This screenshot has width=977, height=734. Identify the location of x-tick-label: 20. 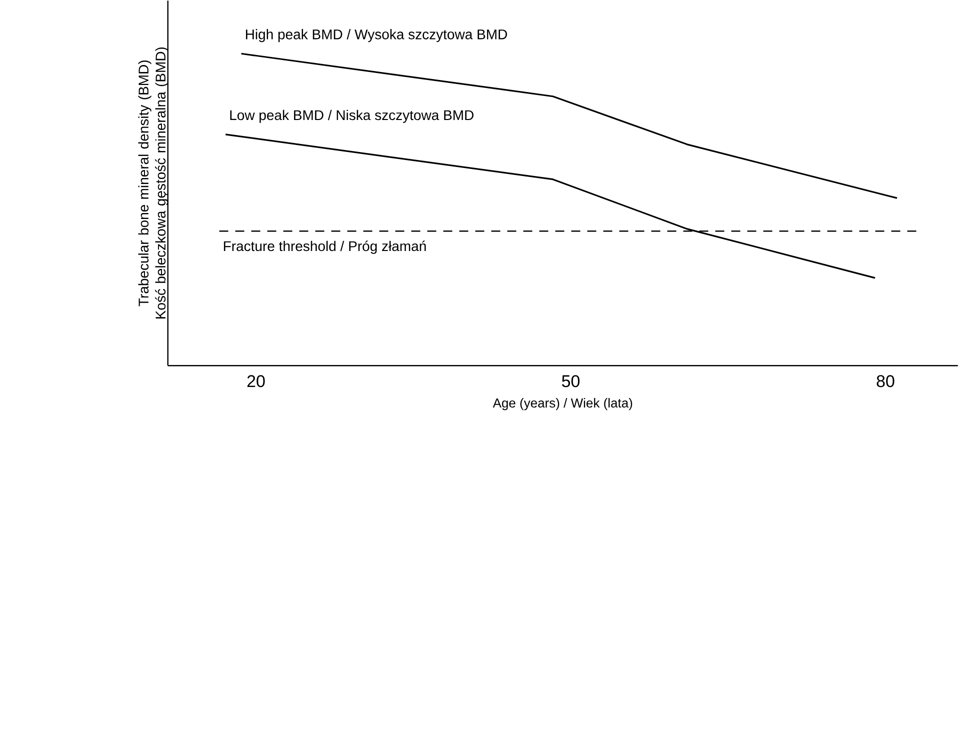
(256, 381).